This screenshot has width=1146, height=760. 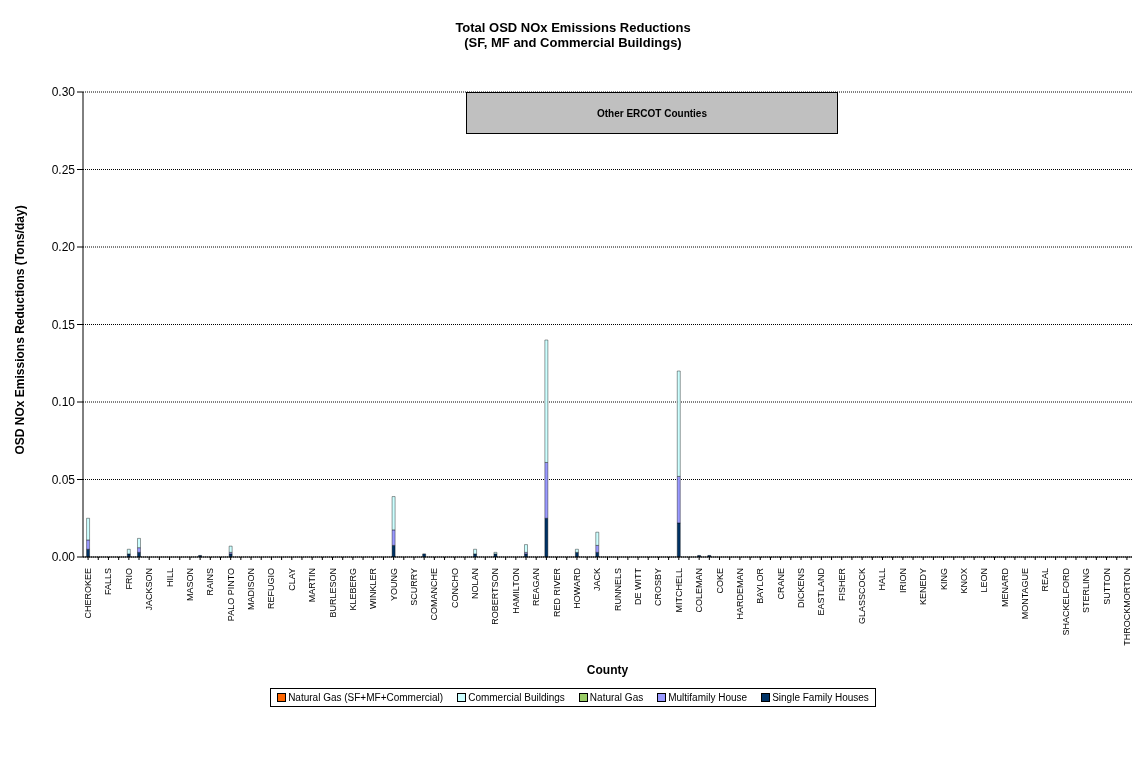 What do you see at coordinates (169, 578) in the screenshot?
I see `x-tick-label: HILL` at bounding box center [169, 578].